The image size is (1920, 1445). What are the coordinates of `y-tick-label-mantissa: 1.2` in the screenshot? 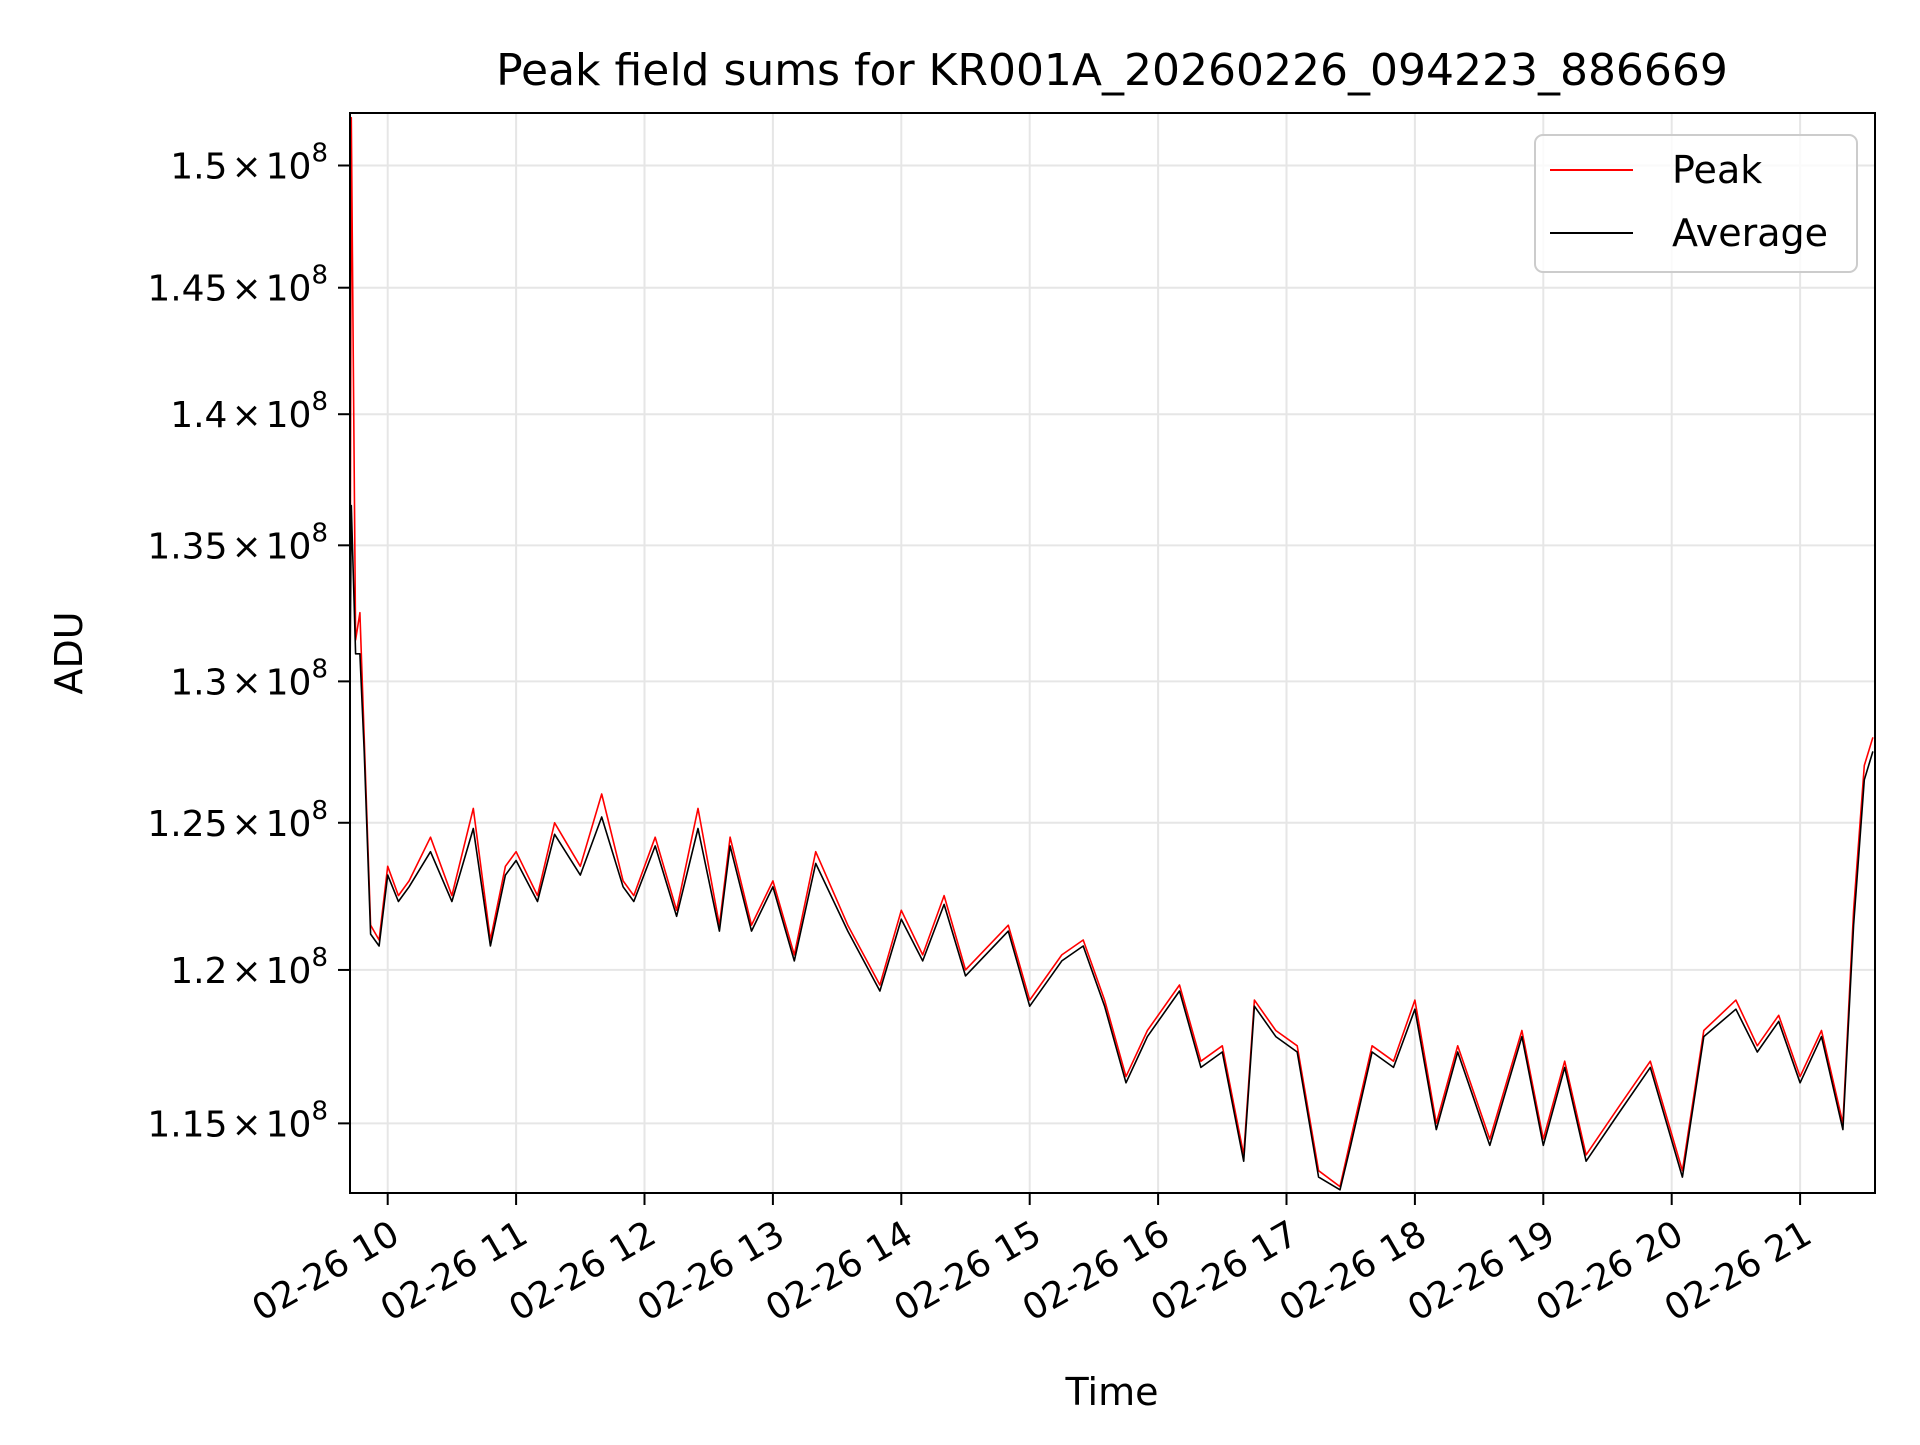 It's located at (198, 971).